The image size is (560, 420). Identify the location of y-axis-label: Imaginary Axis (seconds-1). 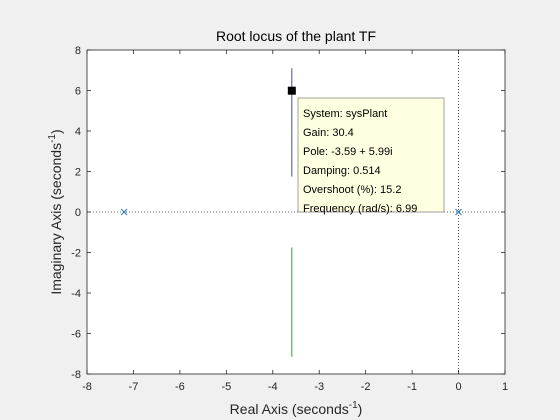
(55, 211).